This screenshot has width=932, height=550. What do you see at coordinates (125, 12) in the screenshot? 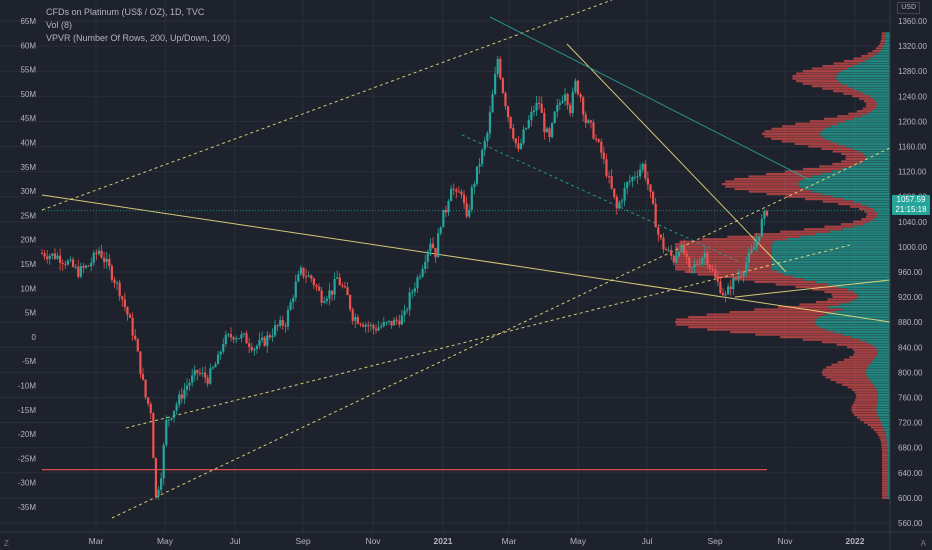
I see `symbol-title: CFDs on Platinum (US$ / OZ), 1D, TVC` at bounding box center [125, 12].